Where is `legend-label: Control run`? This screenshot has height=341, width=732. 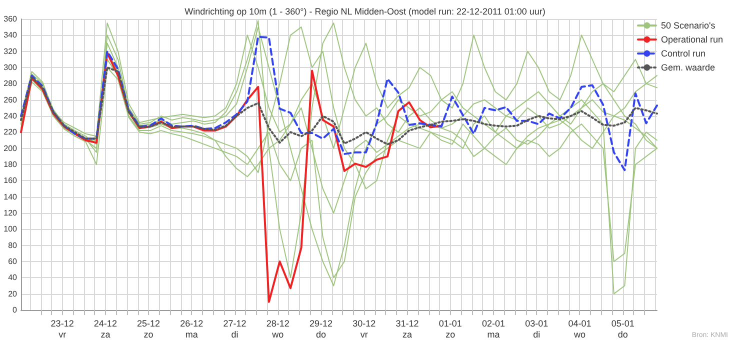 legend-label: Control run is located at coordinates (683, 53).